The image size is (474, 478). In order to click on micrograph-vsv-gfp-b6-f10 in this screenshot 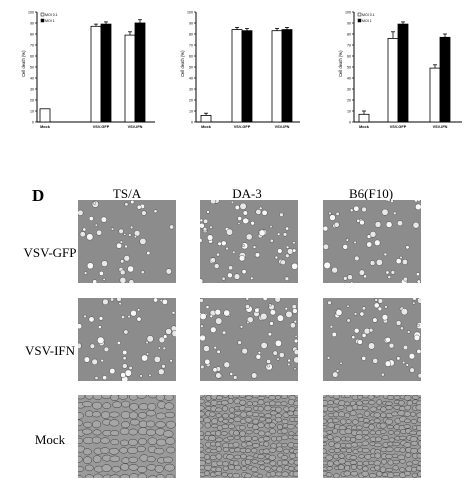, I will do `click(372, 241)`.